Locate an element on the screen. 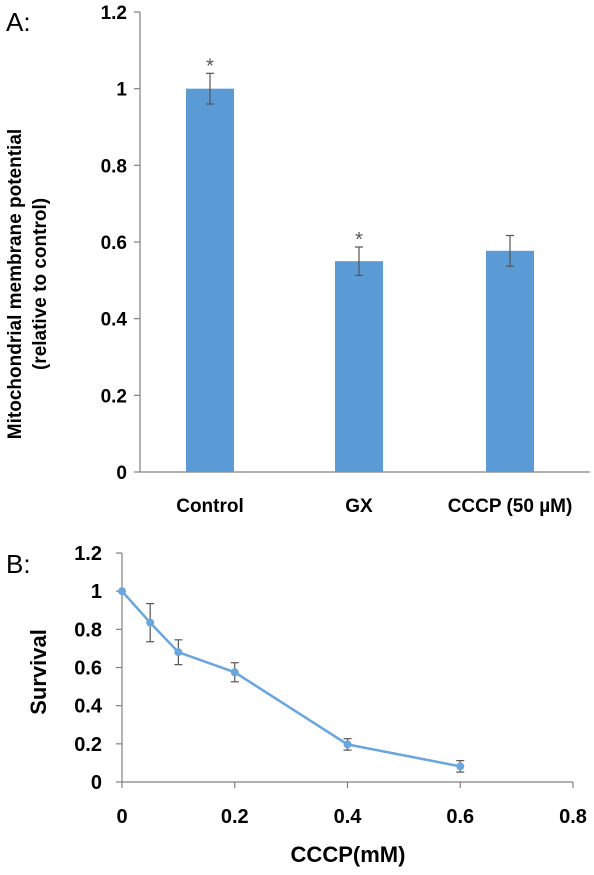 The image size is (594, 875). panel-b-y-ticks: 0 0.2 0.4 0.6 0.8 1 1.2 is located at coordinates (98, 668).